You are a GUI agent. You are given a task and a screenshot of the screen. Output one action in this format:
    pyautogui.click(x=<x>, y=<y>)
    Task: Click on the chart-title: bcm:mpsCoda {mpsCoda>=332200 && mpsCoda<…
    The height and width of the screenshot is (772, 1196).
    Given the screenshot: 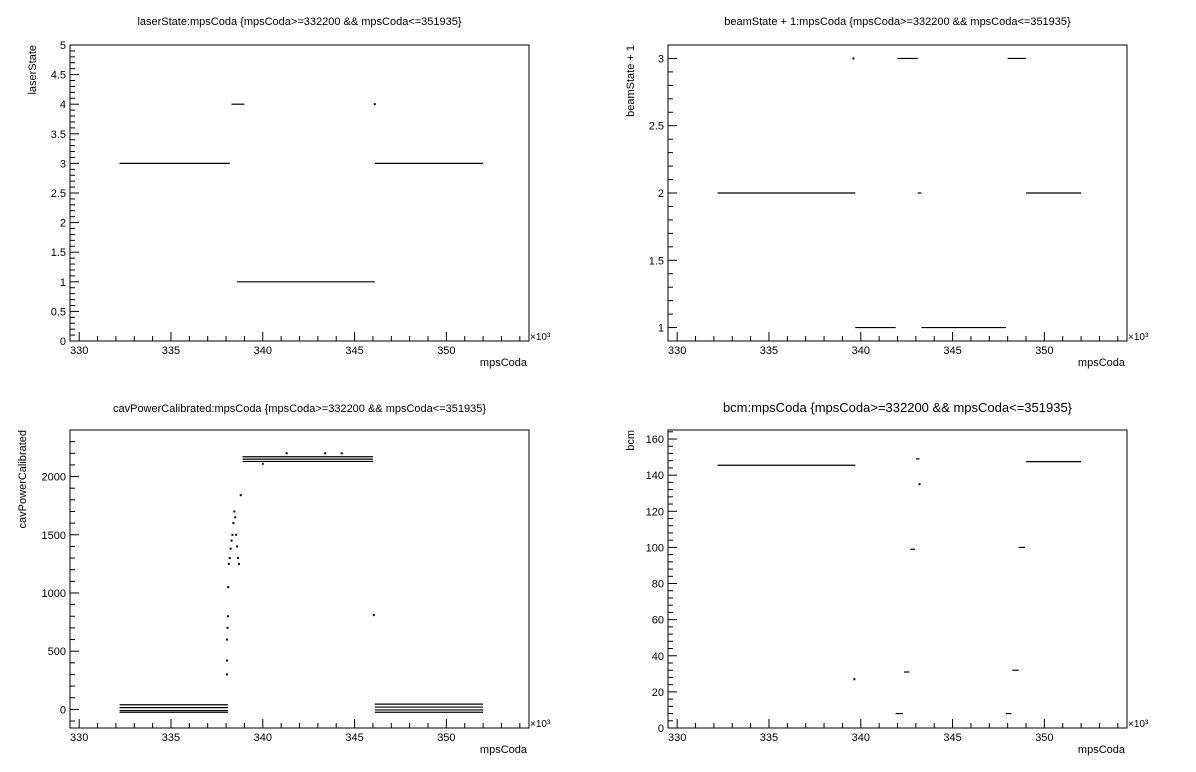 What is the action you would take?
    pyautogui.click(x=898, y=407)
    